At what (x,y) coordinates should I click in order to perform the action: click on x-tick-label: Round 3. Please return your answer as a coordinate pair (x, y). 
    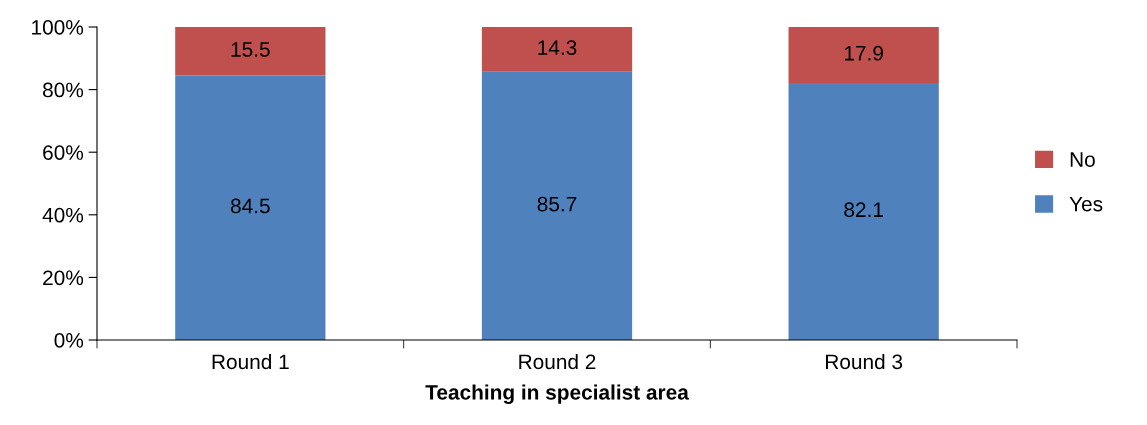
    Looking at the image, I should click on (864, 361).